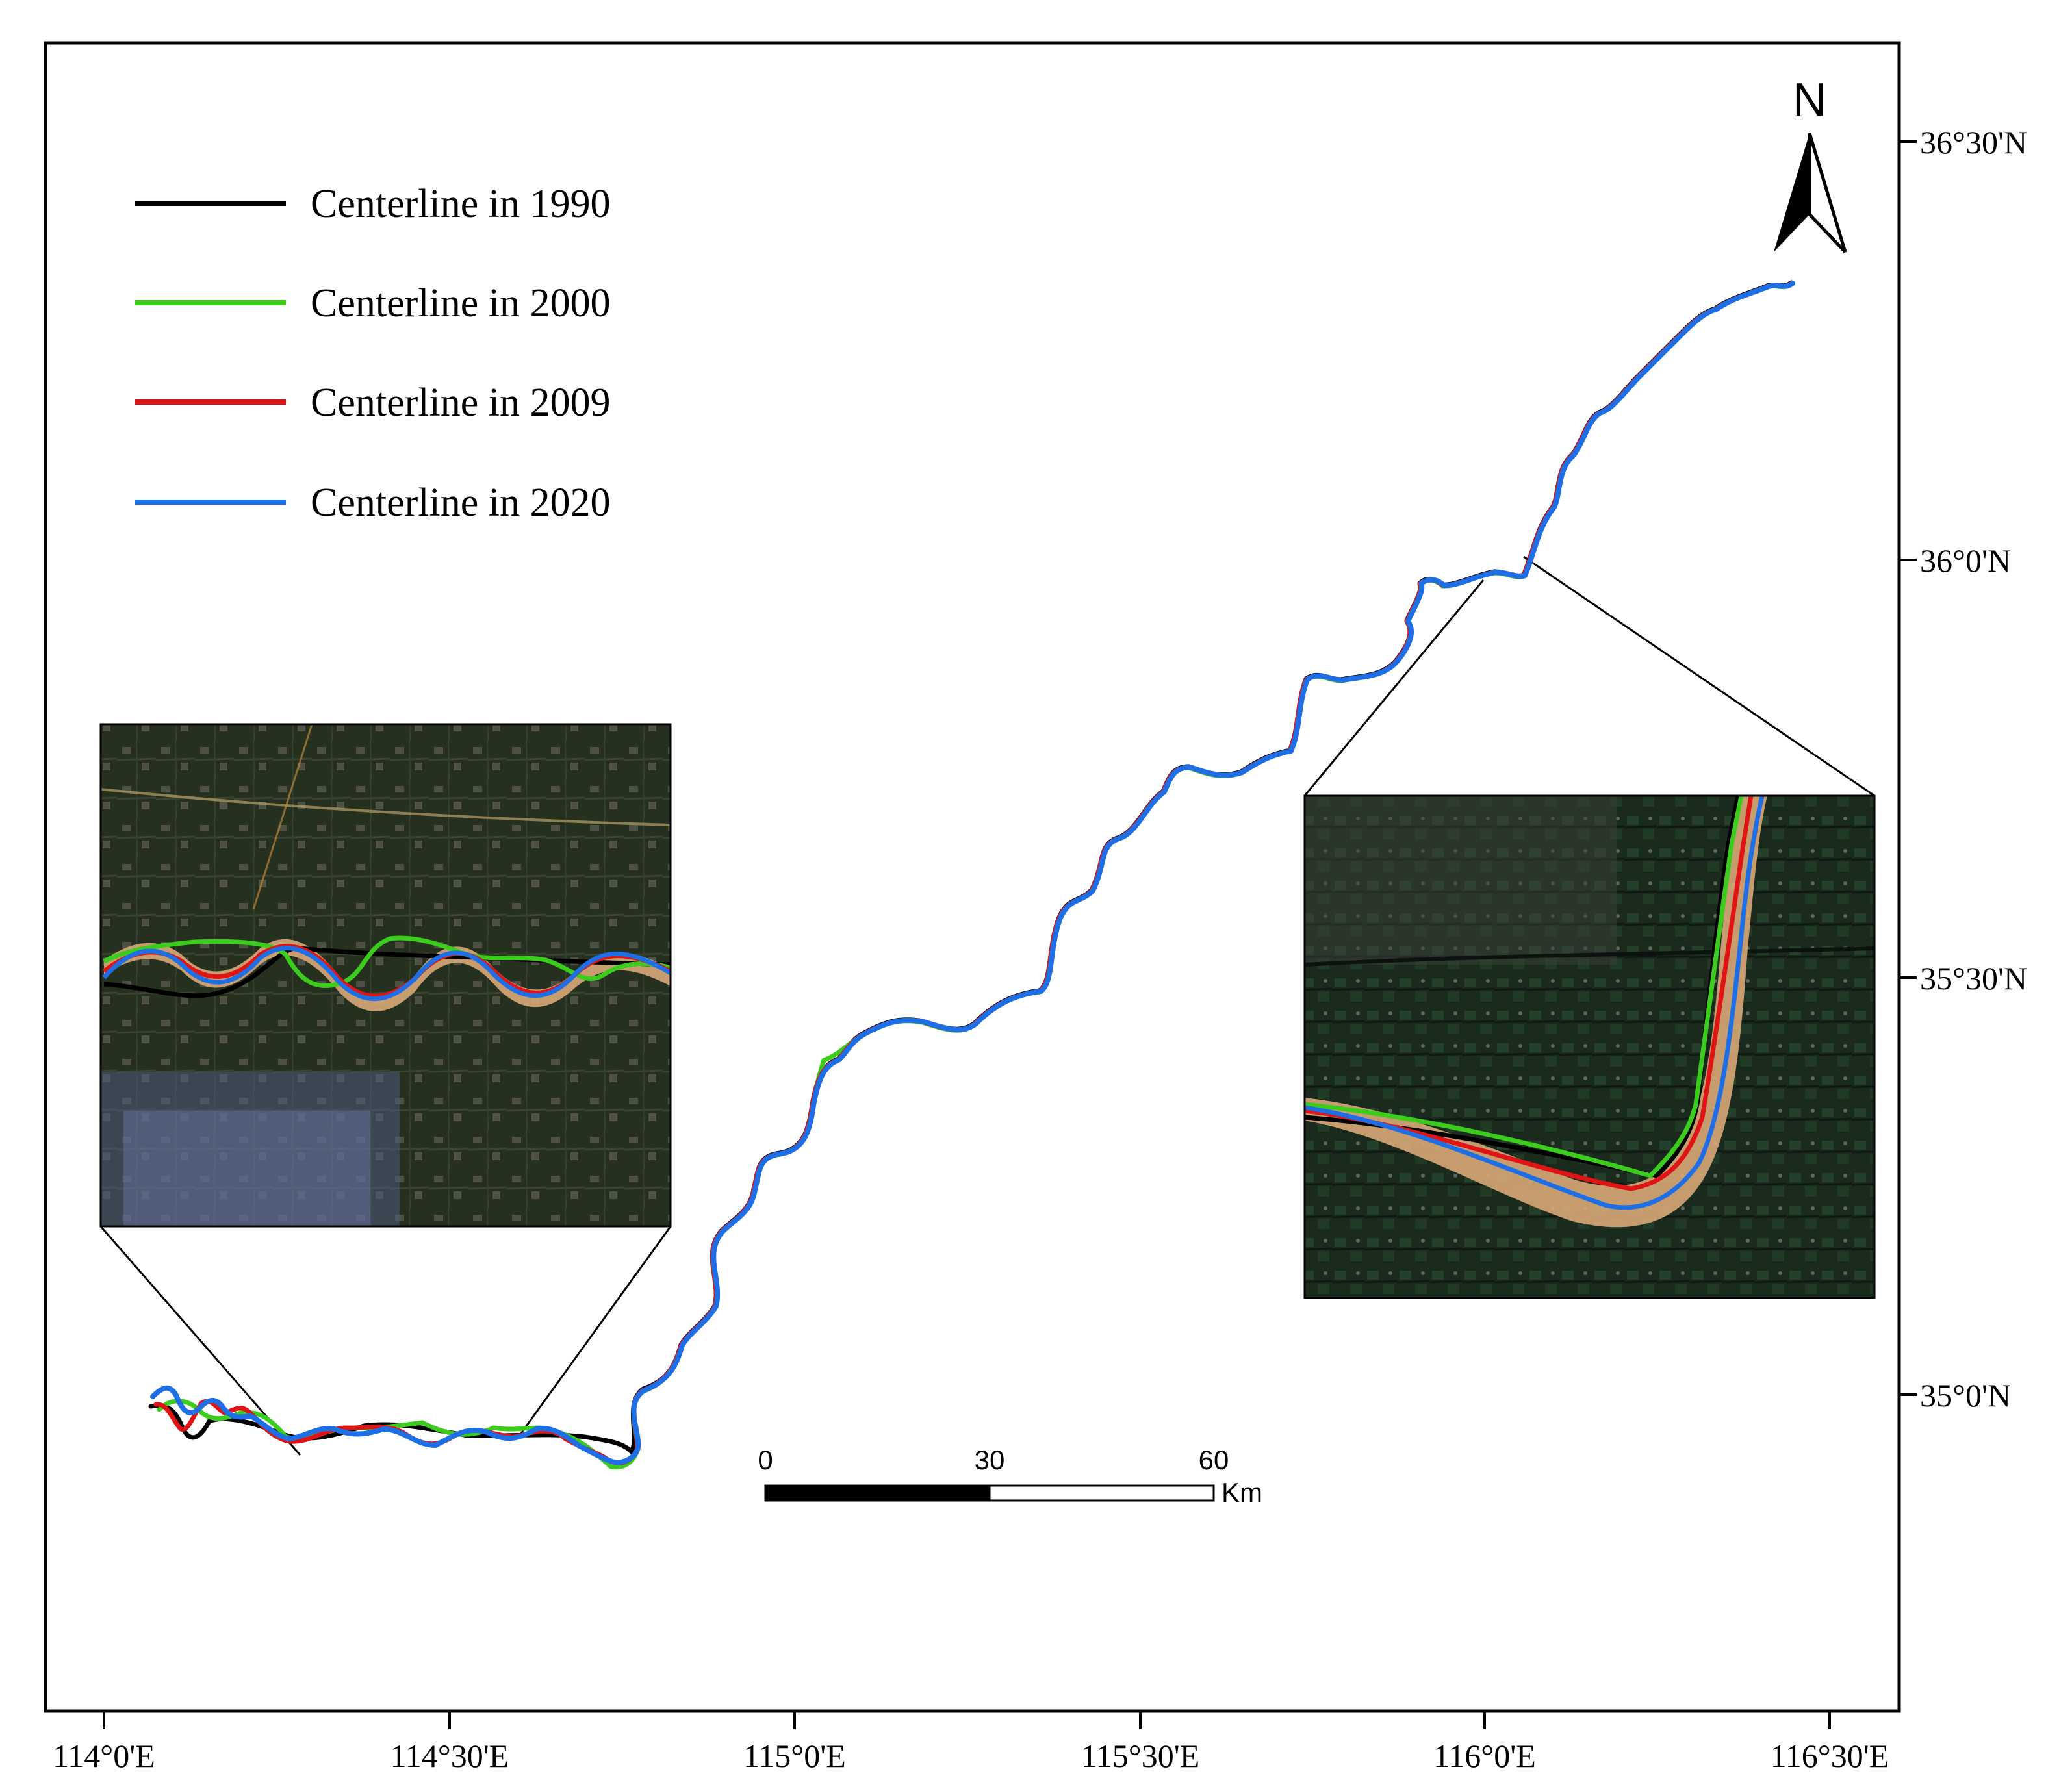 This screenshot has width=2072, height=1787. What do you see at coordinates (1908, 768) in the screenshot?
I see `latitude-axis` at bounding box center [1908, 768].